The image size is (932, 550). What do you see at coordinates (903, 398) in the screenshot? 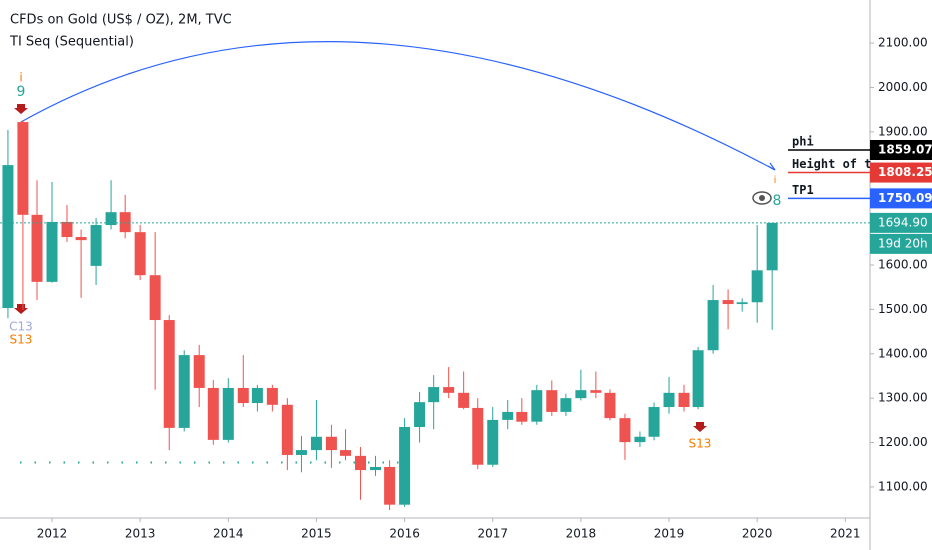
I see `y-tick-label: 1300.00` at bounding box center [903, 398].